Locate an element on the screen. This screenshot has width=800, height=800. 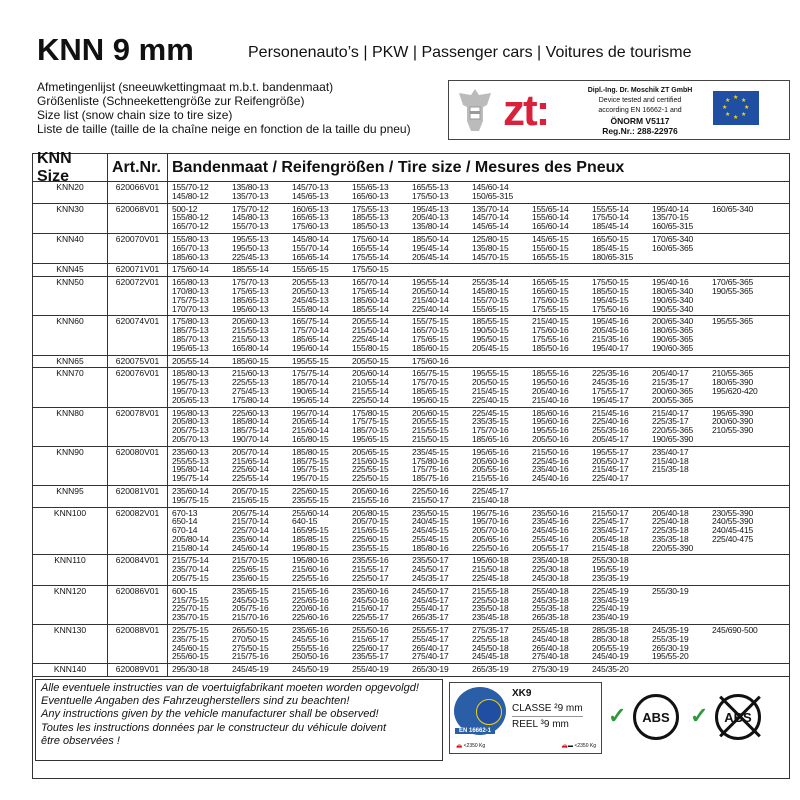
tire-size: 245/40-19 is located at coordinates (610, 656).